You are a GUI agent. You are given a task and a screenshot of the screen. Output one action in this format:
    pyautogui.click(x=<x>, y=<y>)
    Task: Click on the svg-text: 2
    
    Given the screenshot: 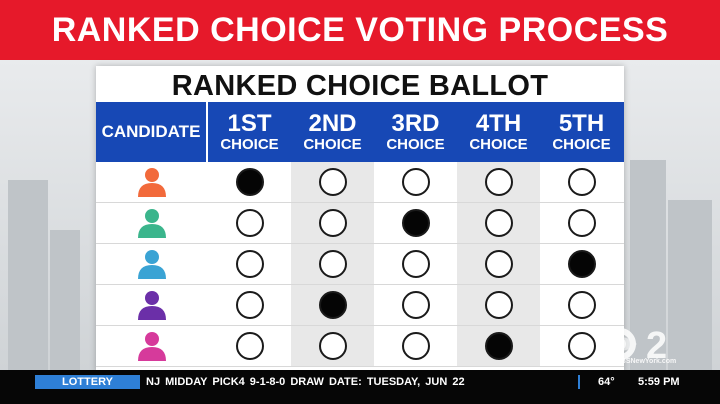 What is the action you would take?
    pyautogui.click(x=656, y=346)
    